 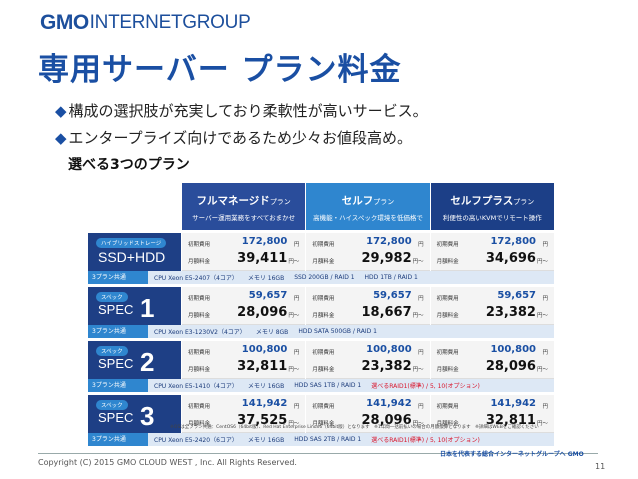 I want to click on initial-fee-value: 59,657, so click(x=516, y=295).